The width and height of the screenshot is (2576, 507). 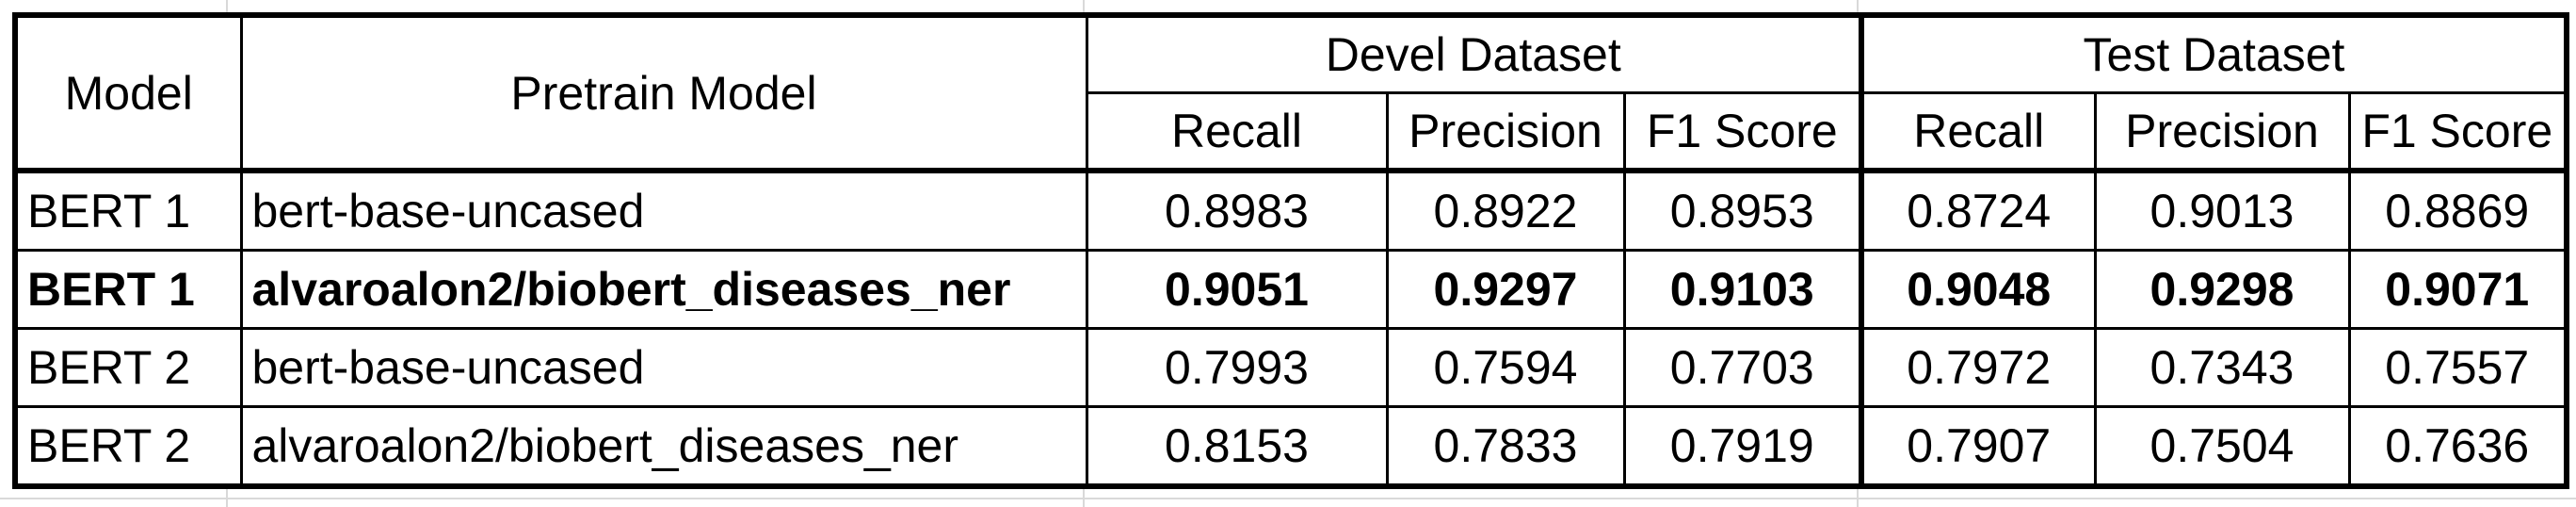 I want to click on cell-devel-f1: 0.9103, so click(x=1742, y=290).